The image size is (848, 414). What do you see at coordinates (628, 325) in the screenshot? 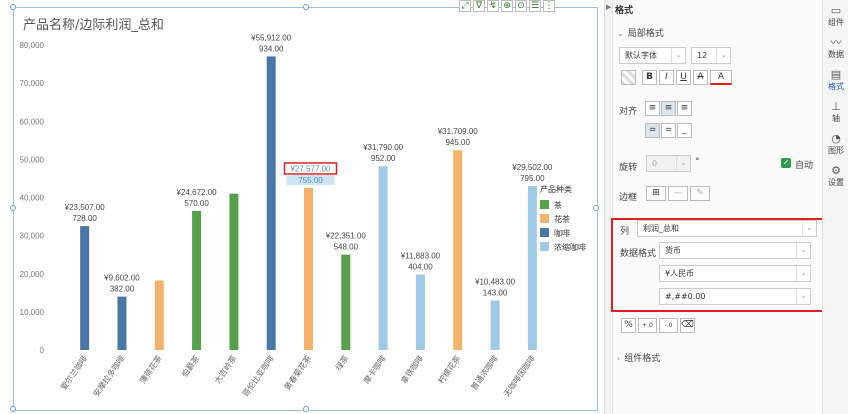
I see `percent-button: %` at bounding box center [628, 325].